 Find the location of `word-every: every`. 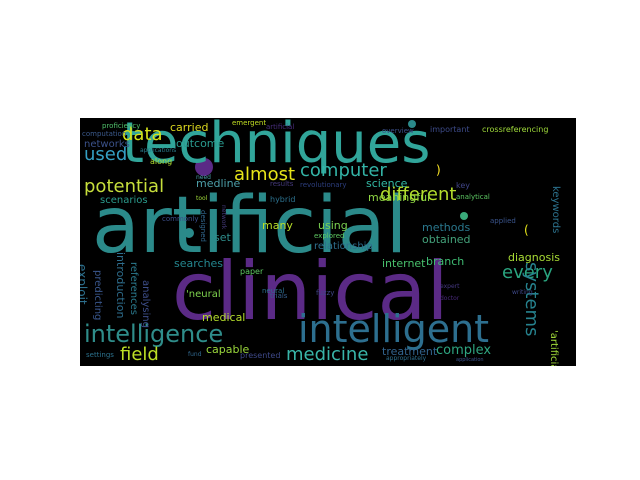

word-every: every is located at coordinates (527, 272).